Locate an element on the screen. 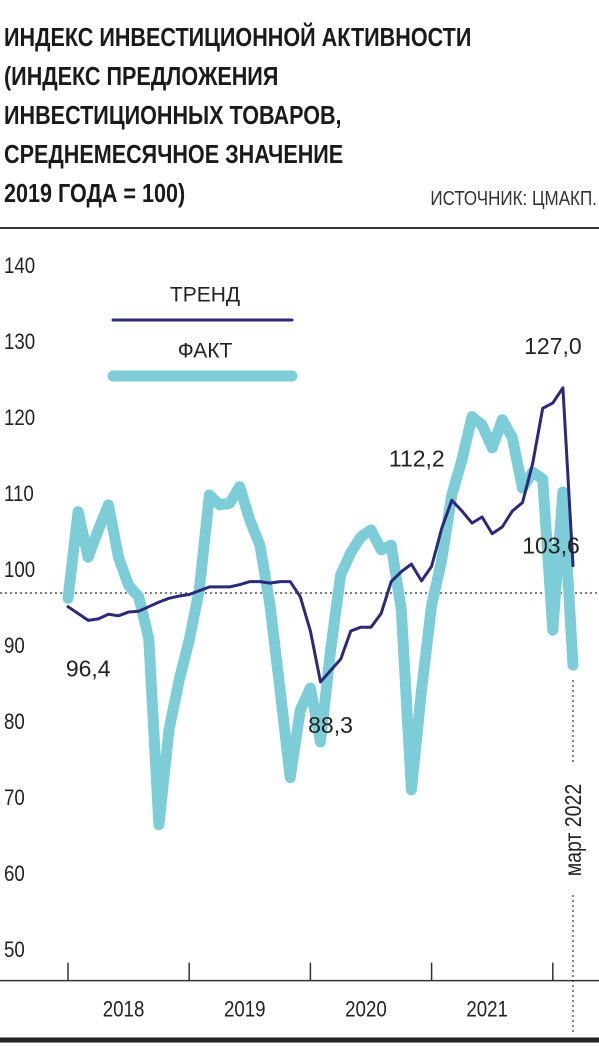  value-label: 103,6 is located at coordinates (551, 546).